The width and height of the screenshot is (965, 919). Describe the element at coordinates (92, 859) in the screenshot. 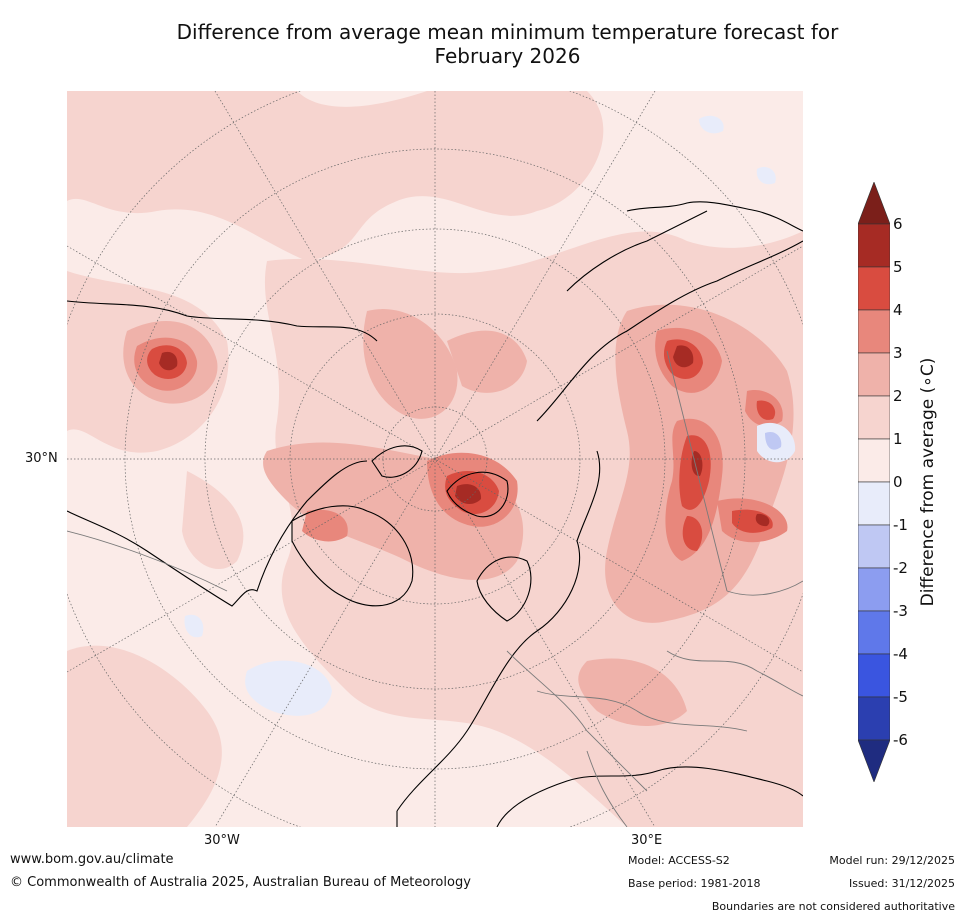

I see `footer-website: www.bom.gov.au/climate` at that location.